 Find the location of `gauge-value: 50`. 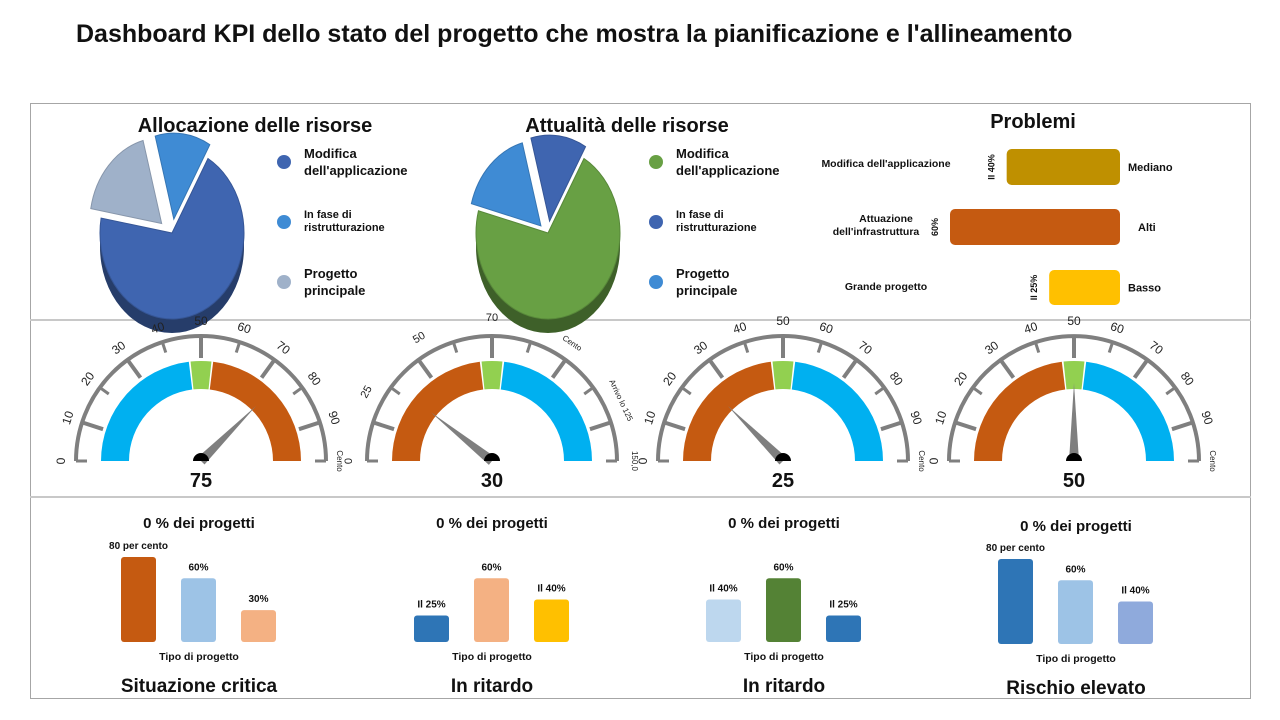

gauge-value: 50 is located at coordinates (1074, 481).